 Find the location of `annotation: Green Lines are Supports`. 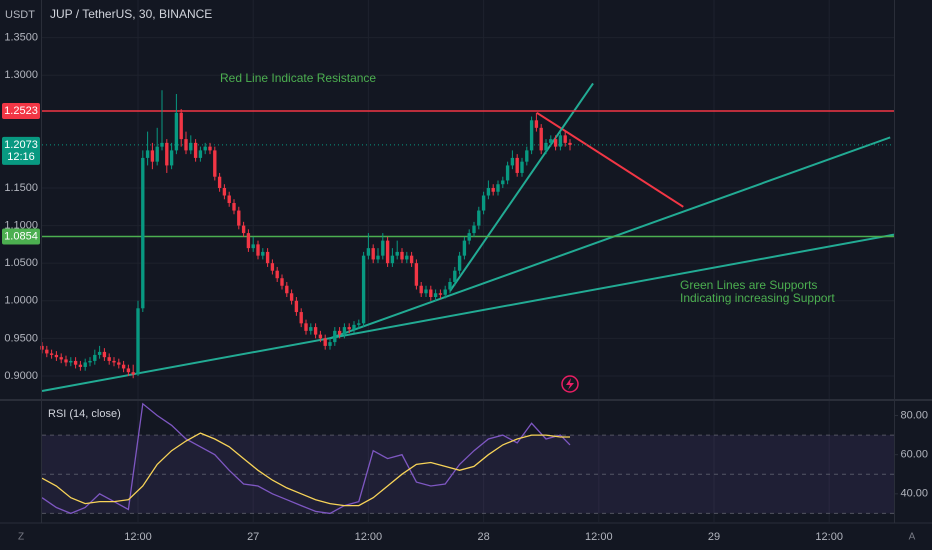

annotation: Green Lines are Supports is located at coordinates (748, 285).